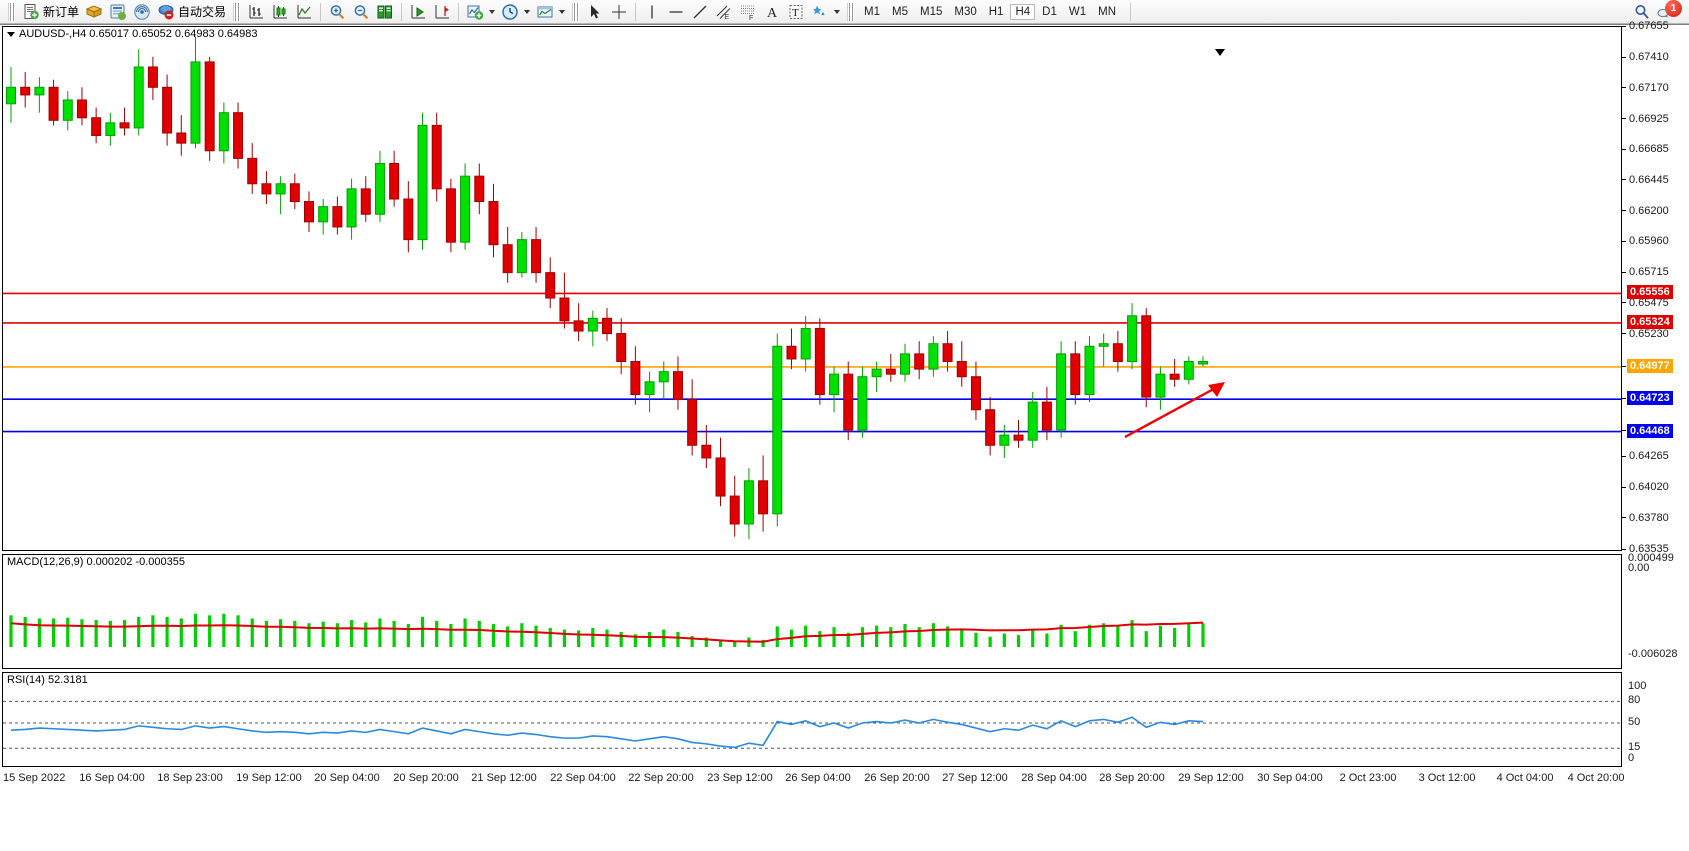  Describe the element at coordinates (772, 12) in the screenshot. I see `text-label-tool-button: A` at that location.